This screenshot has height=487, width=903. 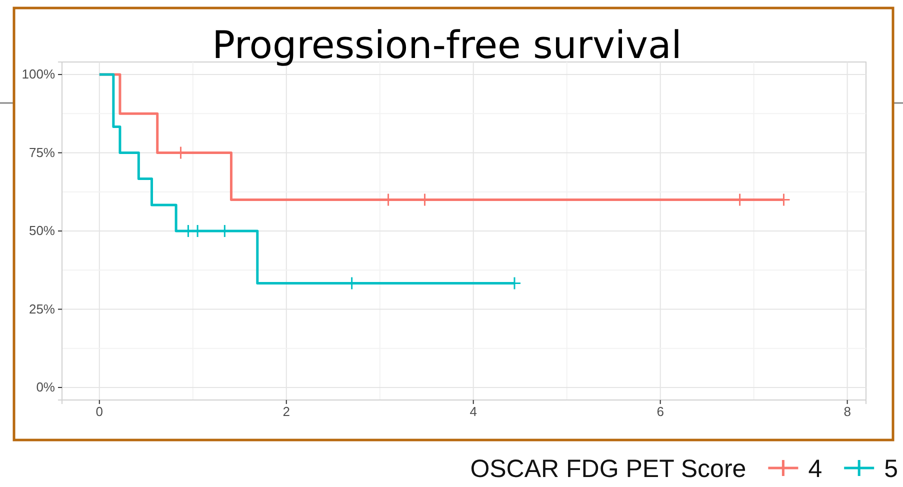 What do you see at coordinates (660, 412) in the screenshot?
I see `x-tick-label: 6` at bounding box center [660, 412].